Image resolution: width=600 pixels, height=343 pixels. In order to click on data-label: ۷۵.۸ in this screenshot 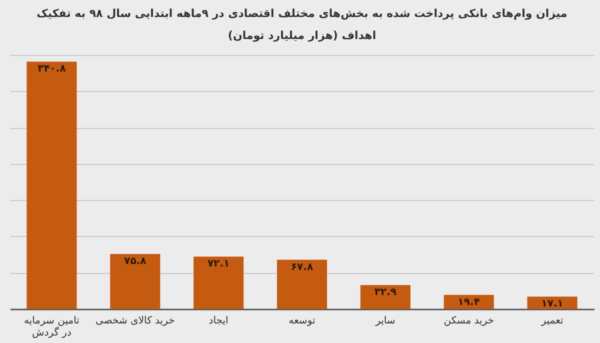, I will do `click(135, 261)`.